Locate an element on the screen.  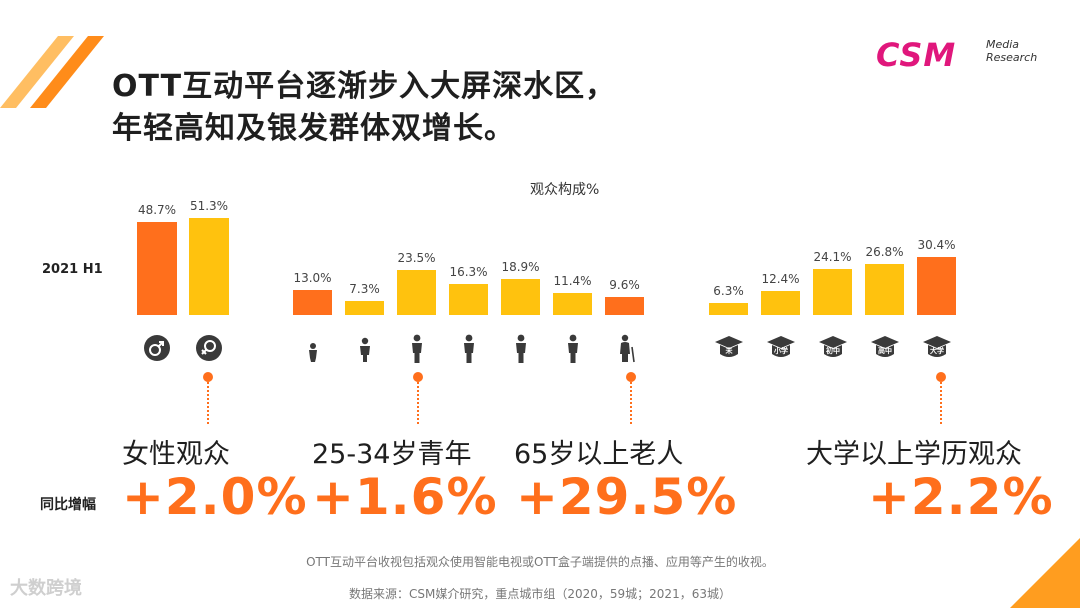
education-level-label-5: 大学 is located at coordinates (937, 350).